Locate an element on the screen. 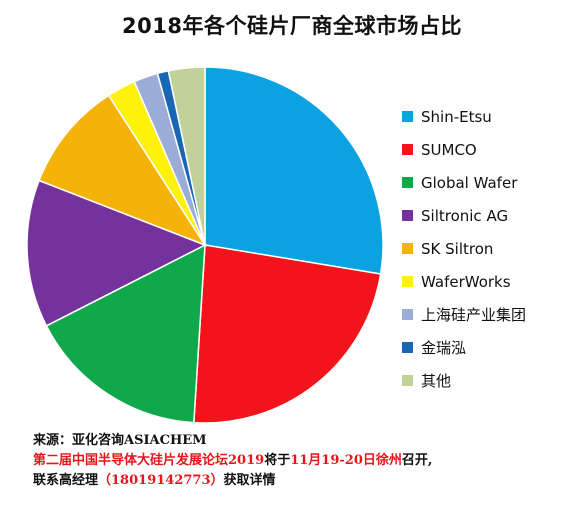  legend-item: WaferWorks is located at coordinates (464, 281).